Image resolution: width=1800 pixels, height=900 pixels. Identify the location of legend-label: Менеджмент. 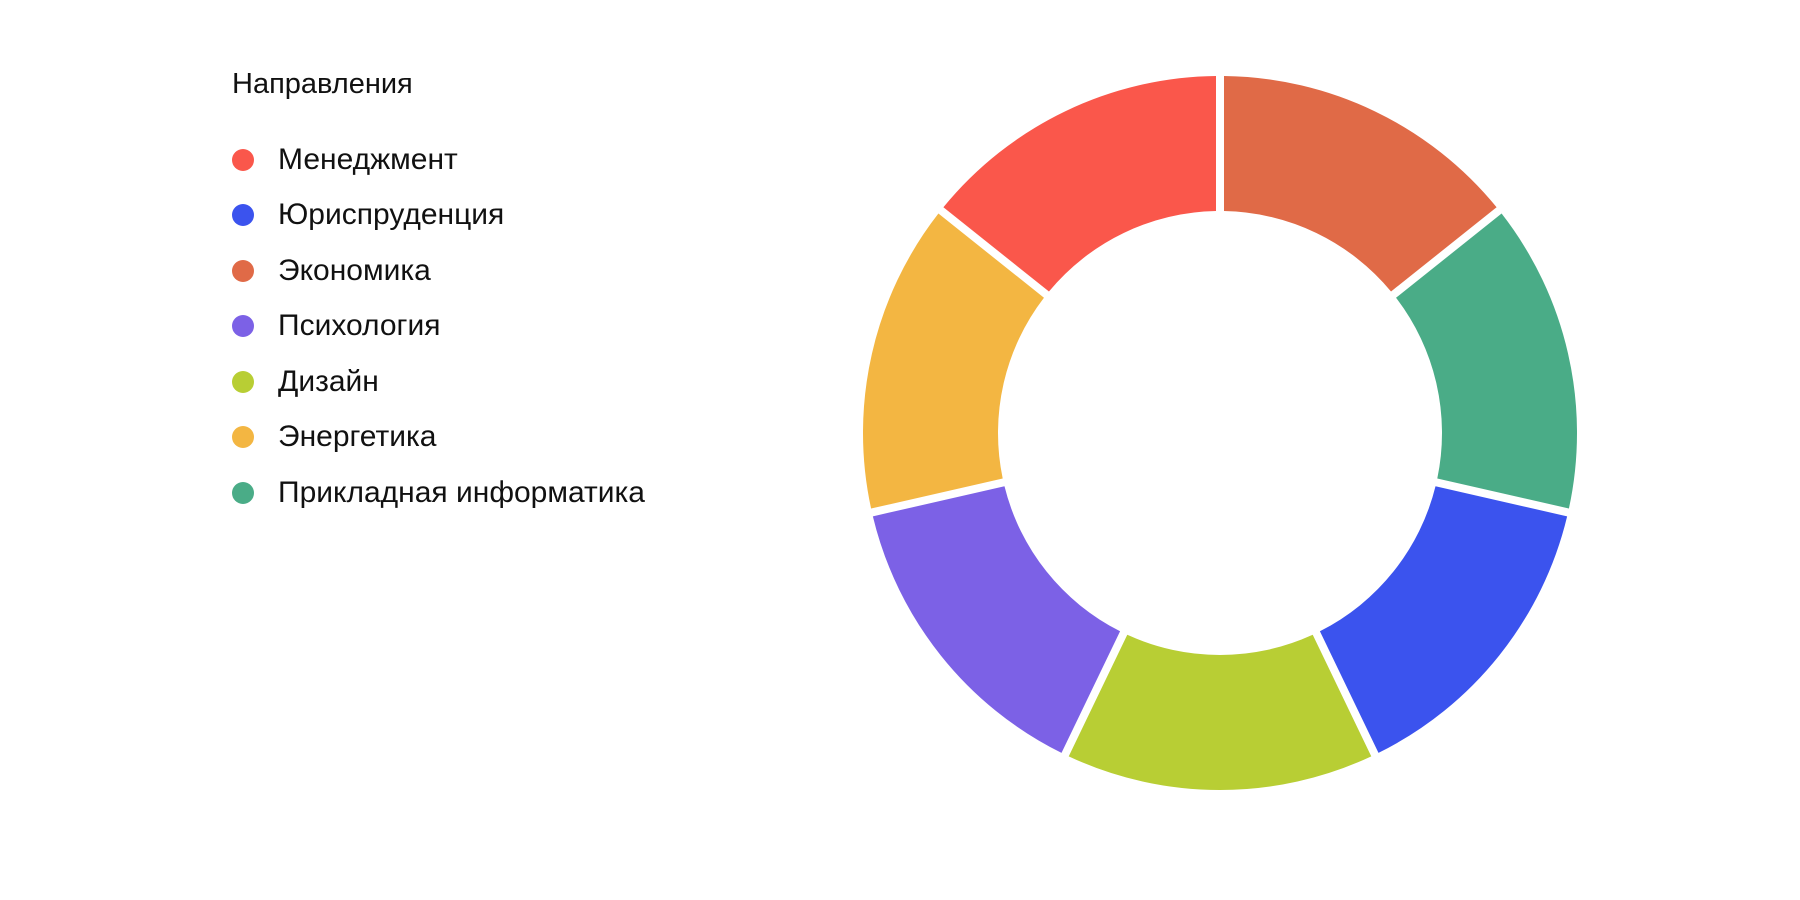
(368, 159).